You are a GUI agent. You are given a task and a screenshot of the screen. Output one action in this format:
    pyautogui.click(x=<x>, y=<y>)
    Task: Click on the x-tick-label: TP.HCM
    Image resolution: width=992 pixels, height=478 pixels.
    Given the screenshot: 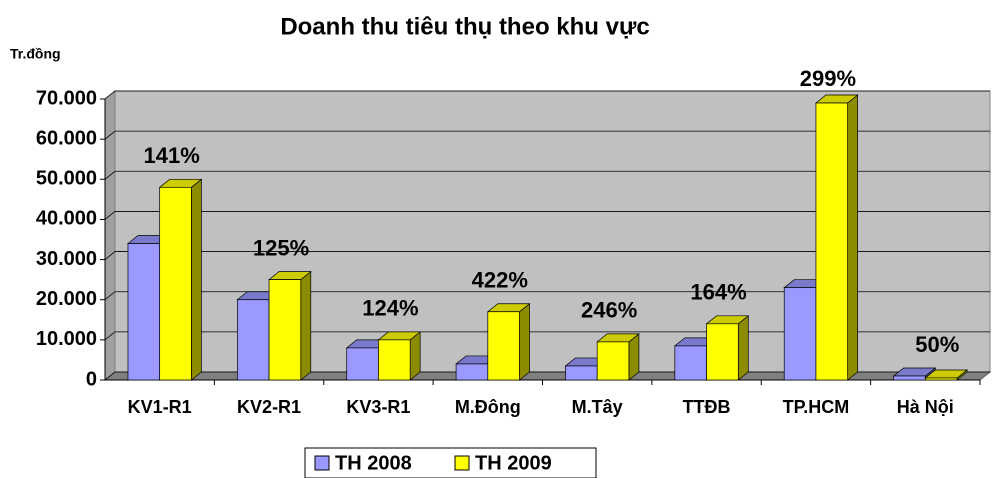 What is the action you would take?
    pyautogui.click(x=816, y=407)
    